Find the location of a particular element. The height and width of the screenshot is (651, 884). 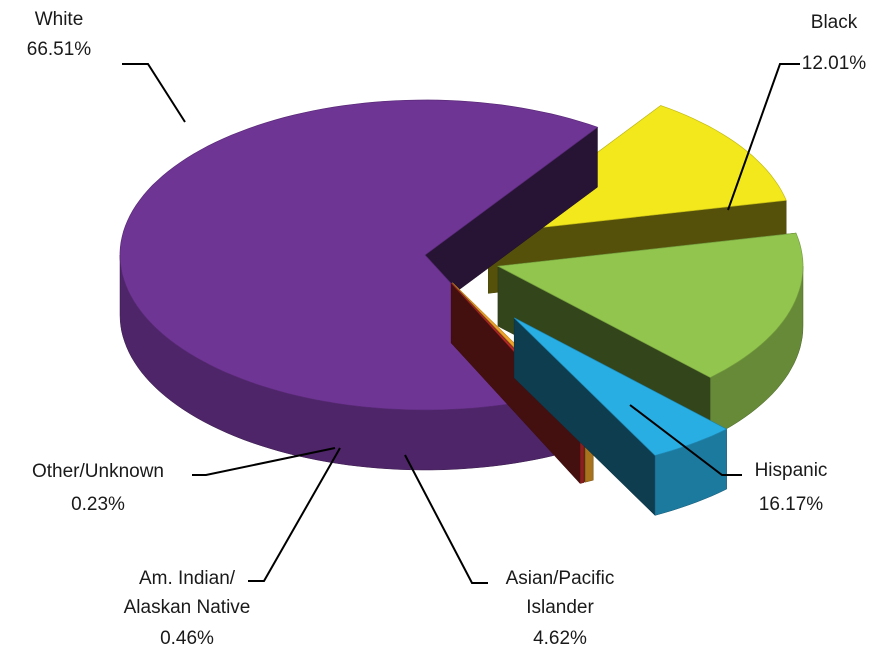

label-amindian-name-line1: Am. Indian/ is located at coordinates (187, 578).